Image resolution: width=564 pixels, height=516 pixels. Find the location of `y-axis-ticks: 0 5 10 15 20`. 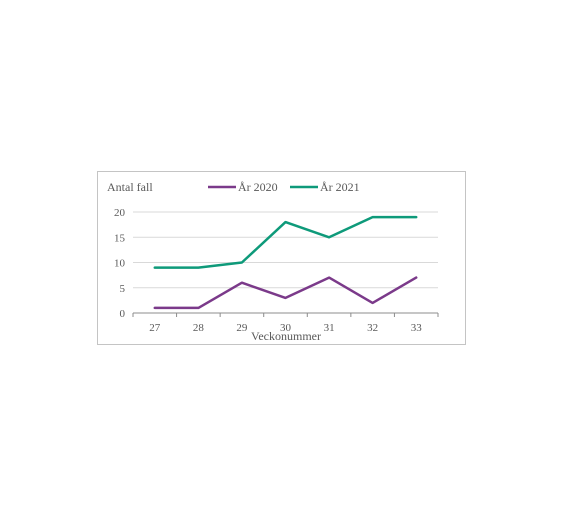

y-axis-ticks: 0 5 10 15 20 is located at coordinates (120, 263).